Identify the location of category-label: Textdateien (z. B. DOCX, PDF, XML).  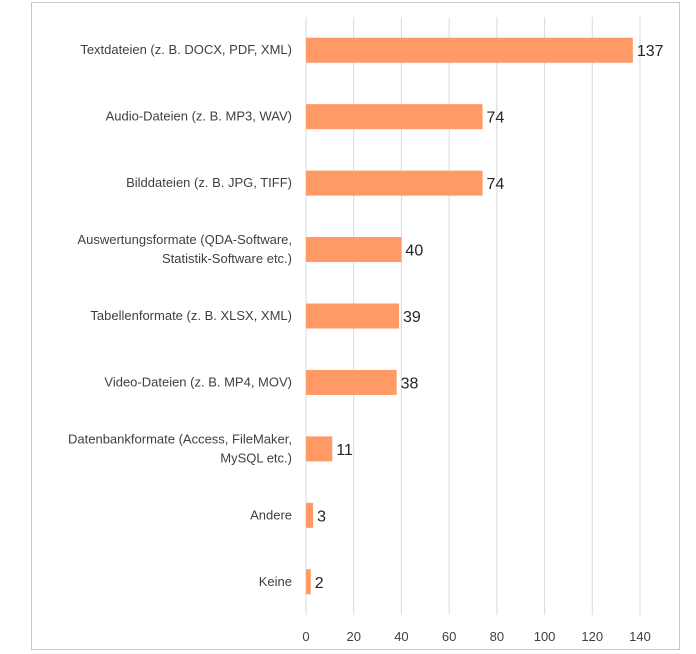
(186, 49).